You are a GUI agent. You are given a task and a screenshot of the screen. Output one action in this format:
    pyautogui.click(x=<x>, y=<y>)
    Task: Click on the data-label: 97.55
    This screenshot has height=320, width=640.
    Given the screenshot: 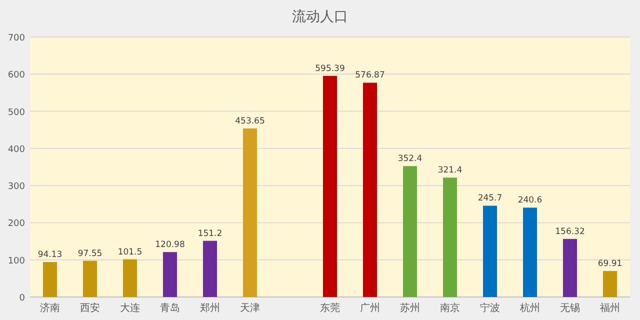 What is the action you would take?
    pyautogui.click(x=90, y=253)
    